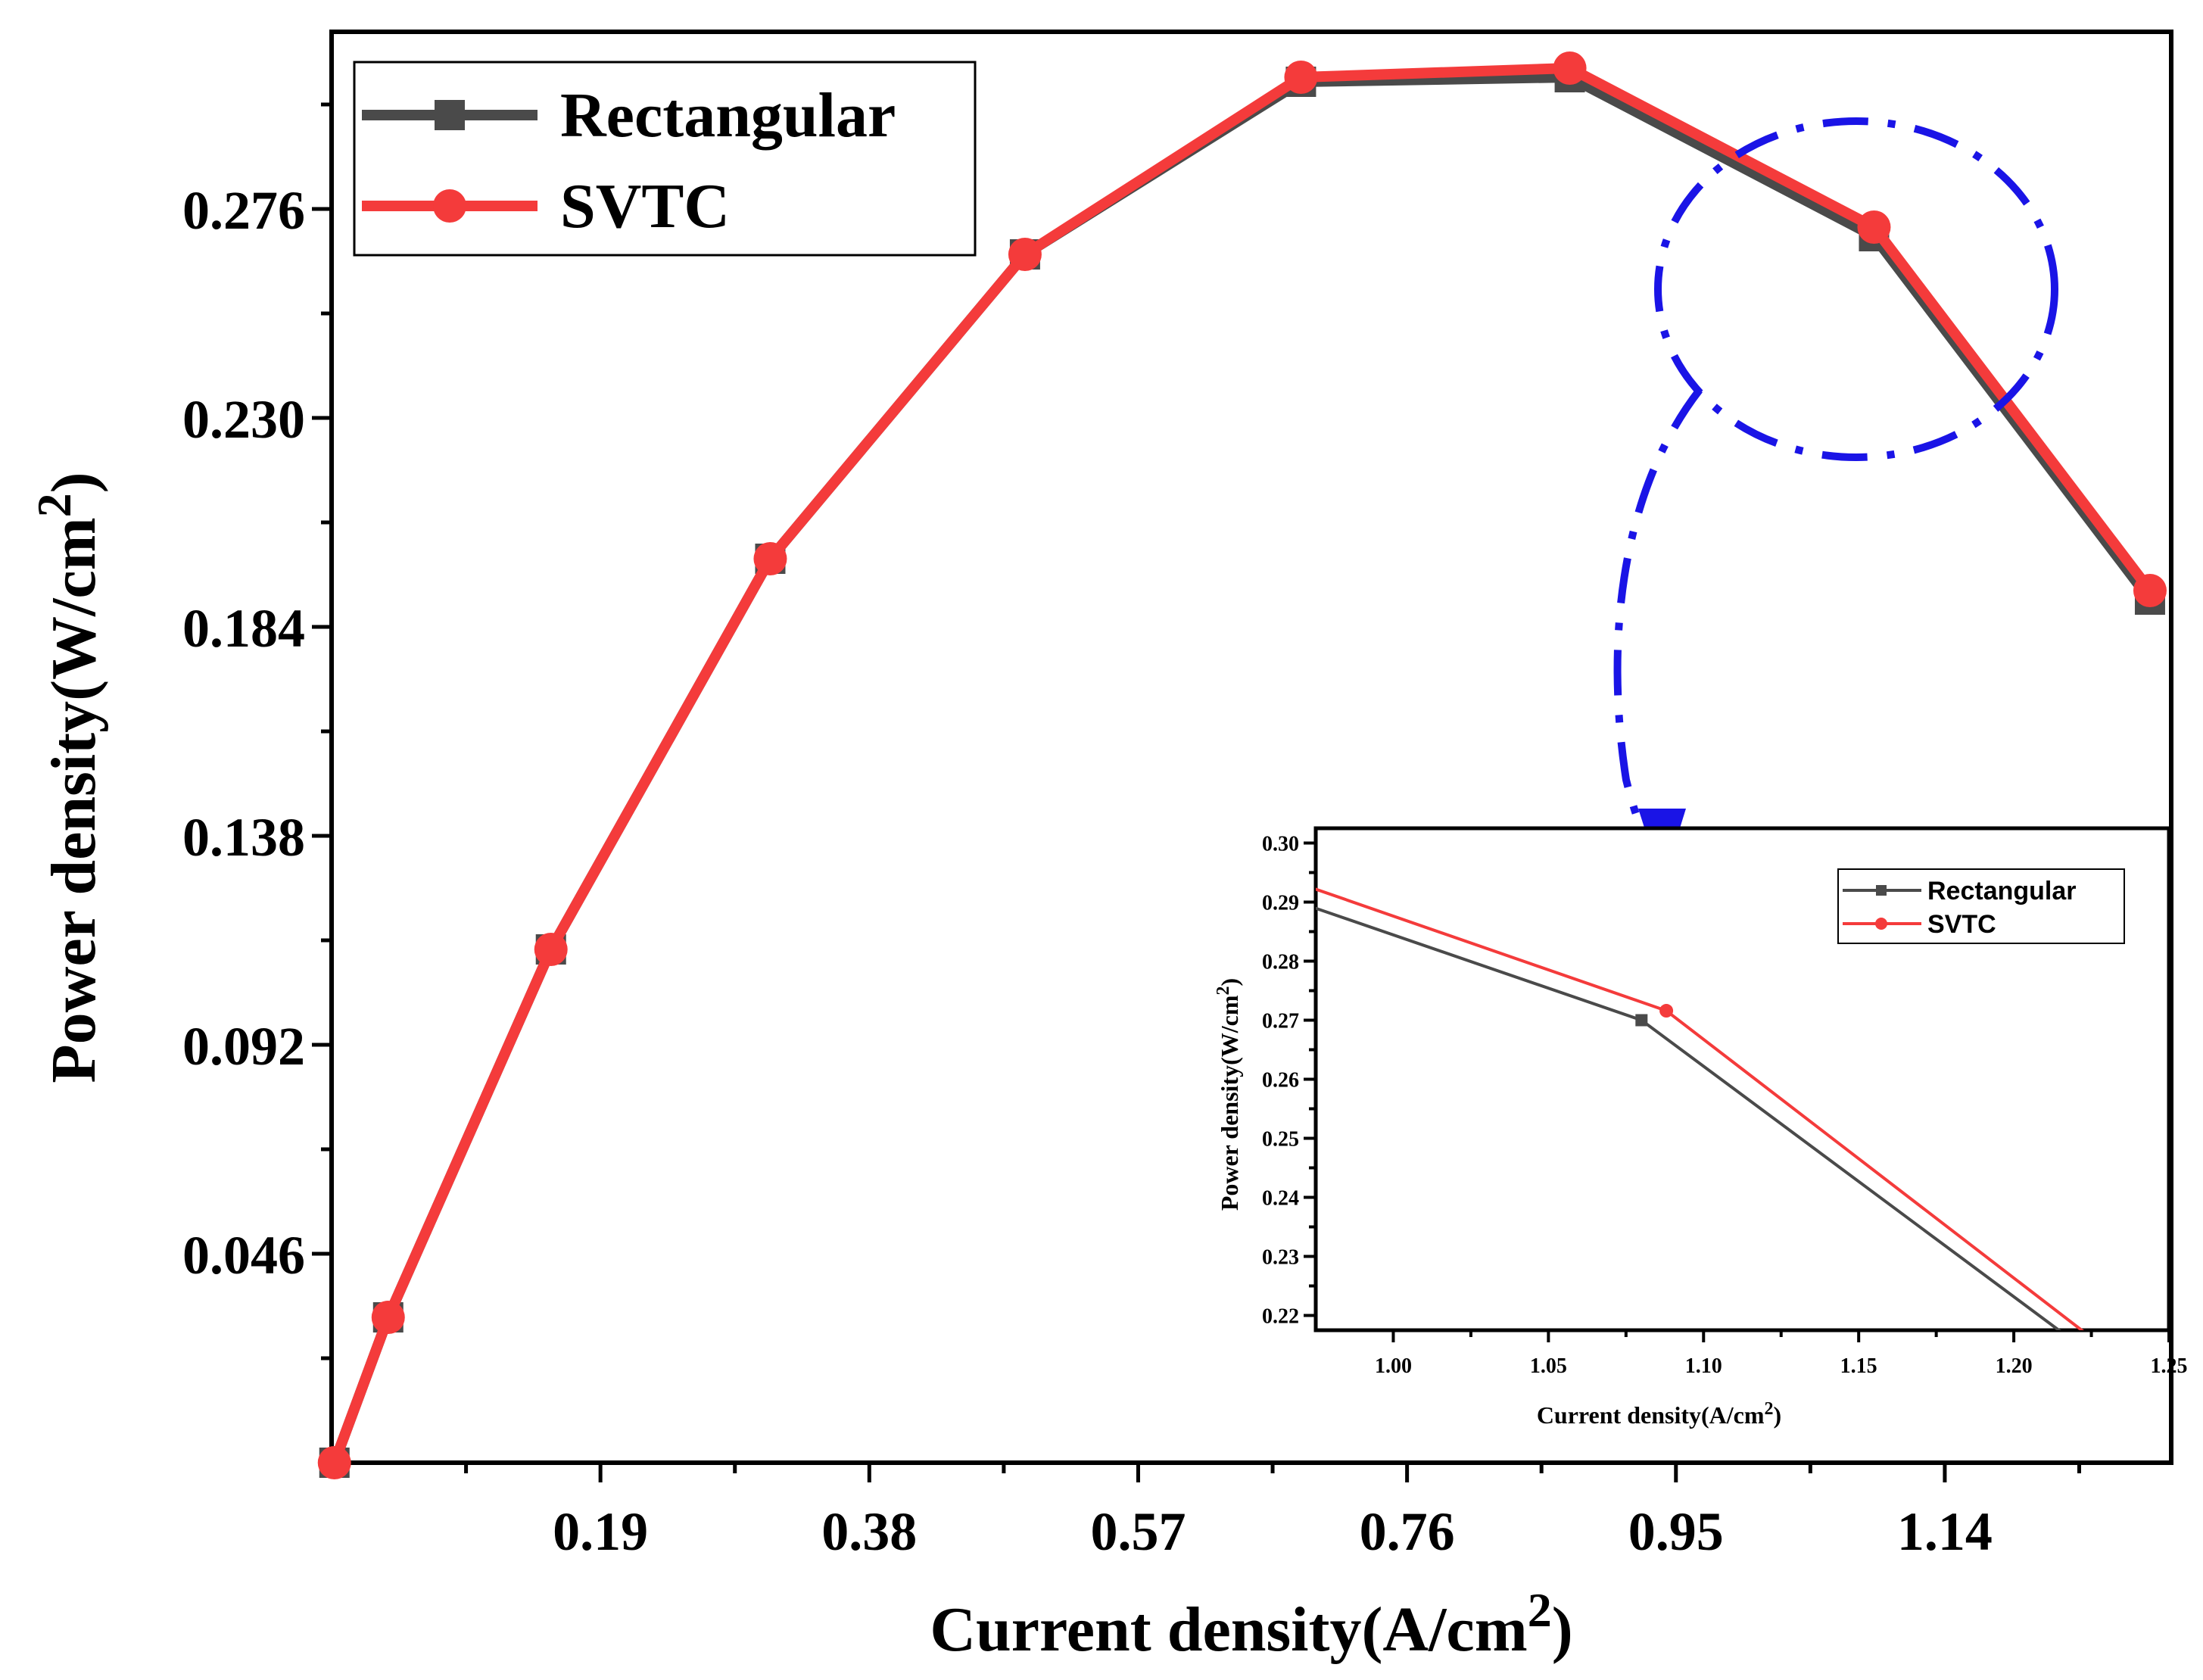  What do you see at coordinates (1280, 1080) in the screenshot?
I see `inset-y-tick-label: 0.26` at bounding box center [1280, 1080].